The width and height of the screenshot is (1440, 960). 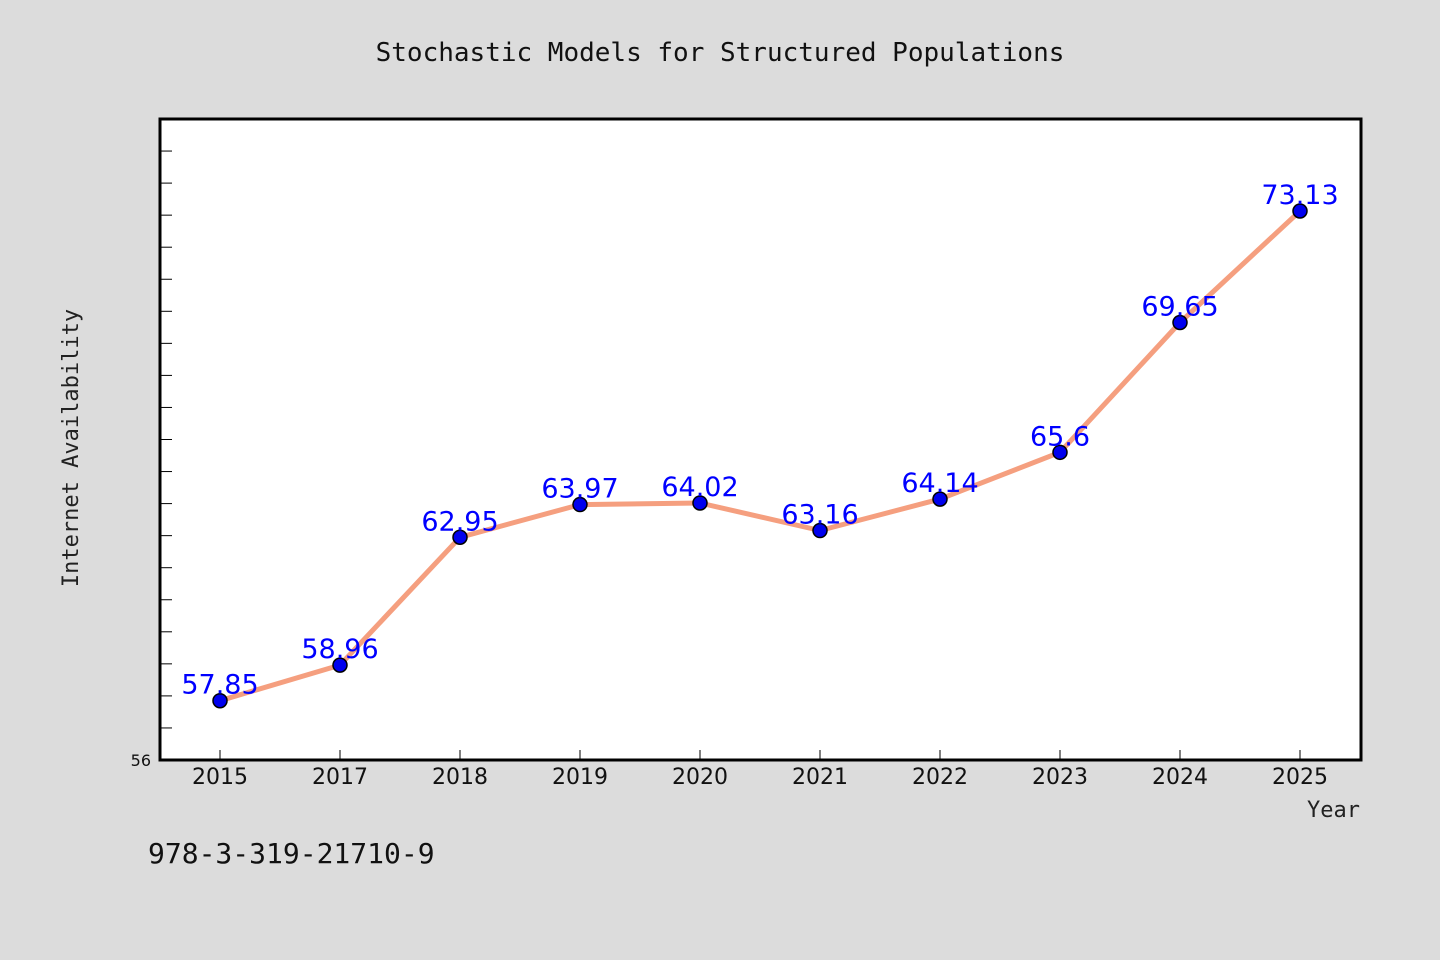 I want to click on x-axis-tick-label: 2021, so click(x=820, y=777).